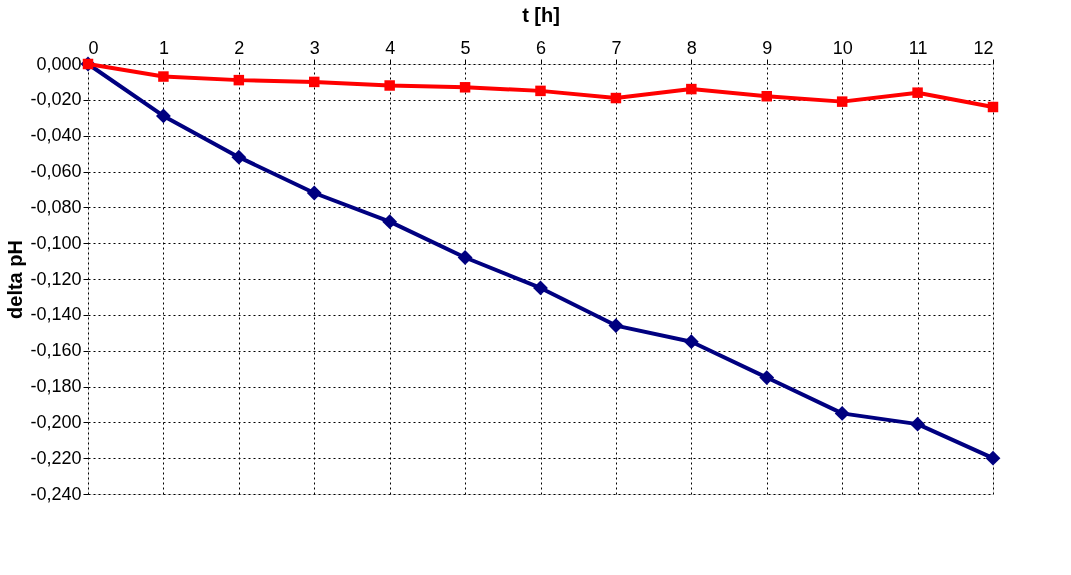  What do you see at coordinates (56, 493) in the screenshot?
I see `y-tick-label: -0,240` at bounding box center [56, 493].